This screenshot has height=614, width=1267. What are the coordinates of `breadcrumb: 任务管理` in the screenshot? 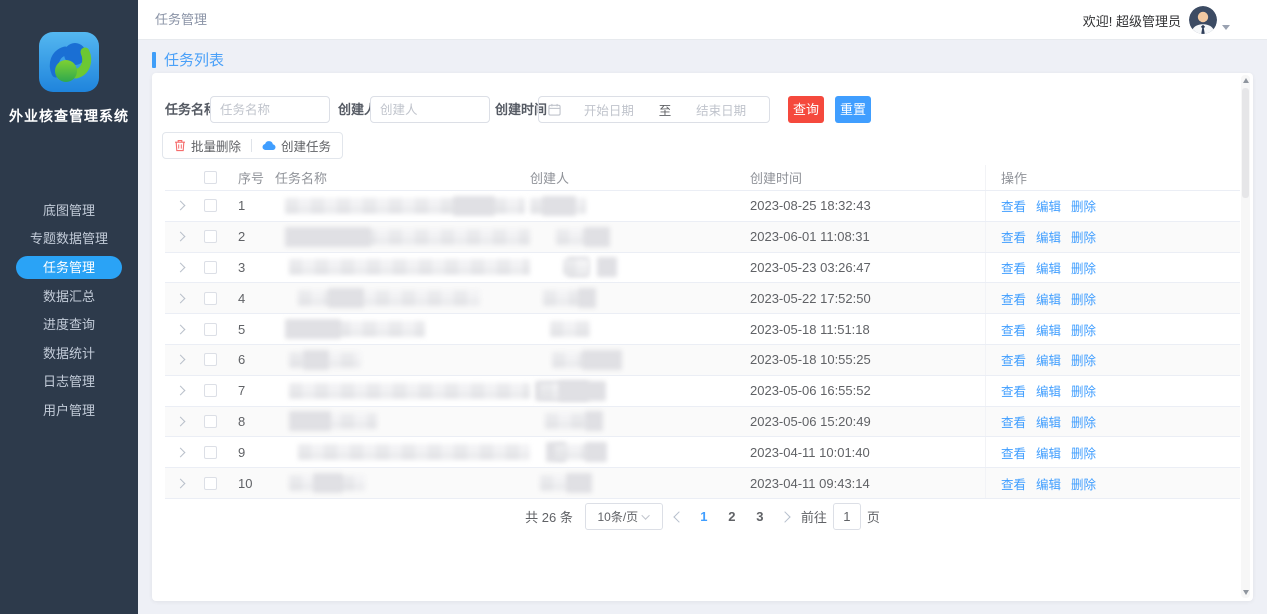 It's located at (181, 19).